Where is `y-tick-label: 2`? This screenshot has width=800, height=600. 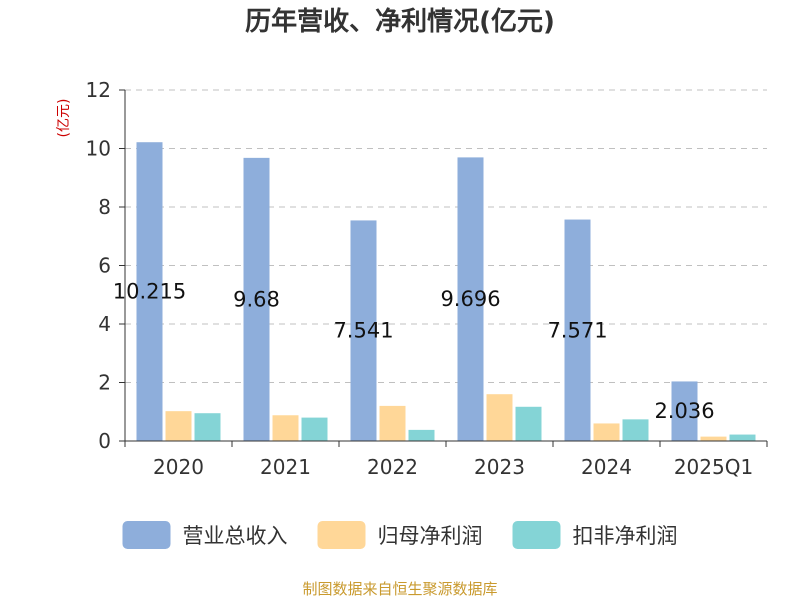 y-tick-label: 2 is located at coordinates (104, 383).